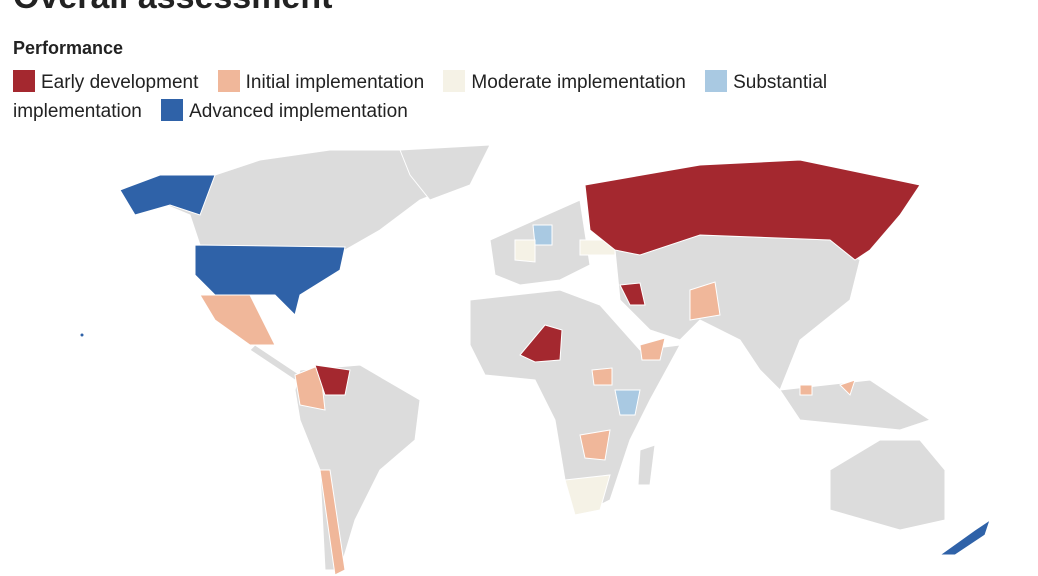 The width and height of the screenshot is (1038, 576). I want to click on legend-title: Performance, so click(68, 48).